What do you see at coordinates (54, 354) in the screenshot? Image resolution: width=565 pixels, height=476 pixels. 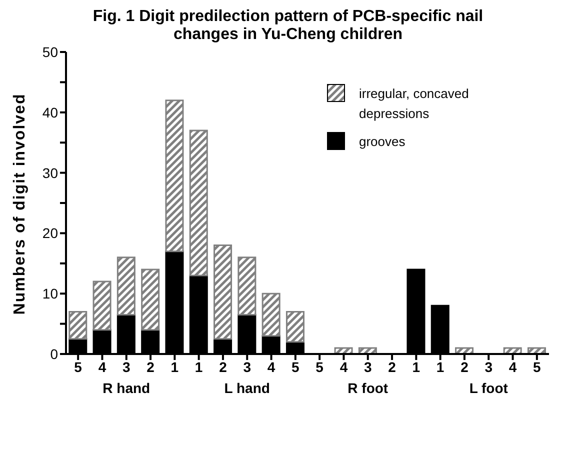 I see `y-tick-label: 0` at bounding box center [54, 354].